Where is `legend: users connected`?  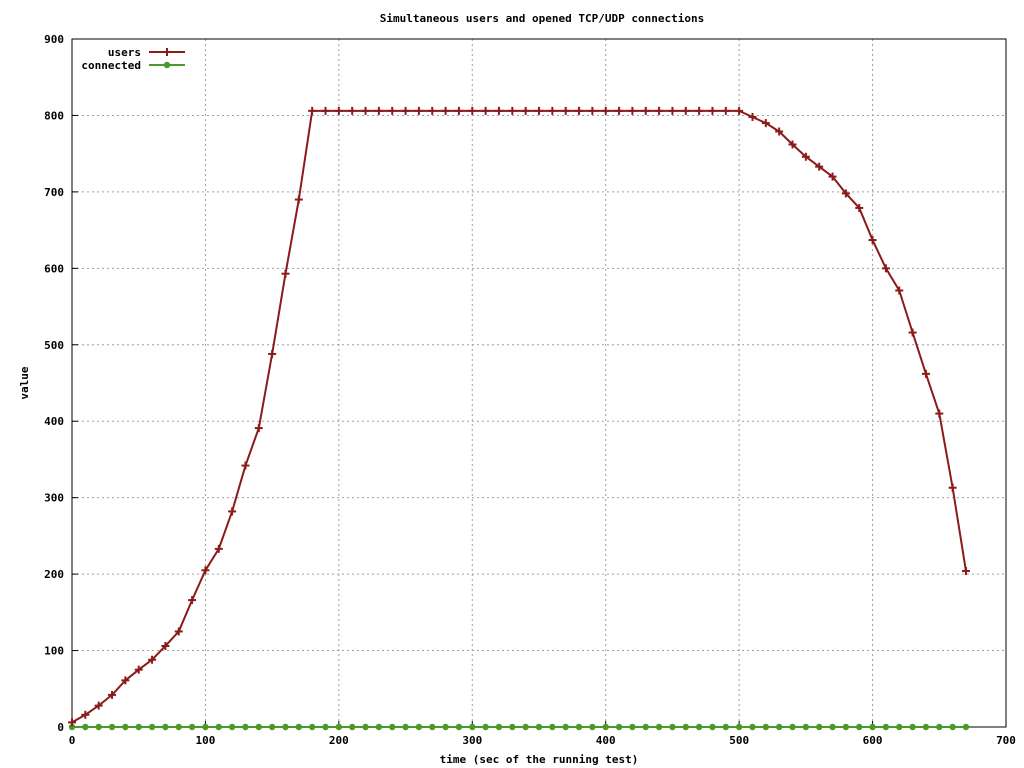 legend: users connected is located at coordinates (133, 59).